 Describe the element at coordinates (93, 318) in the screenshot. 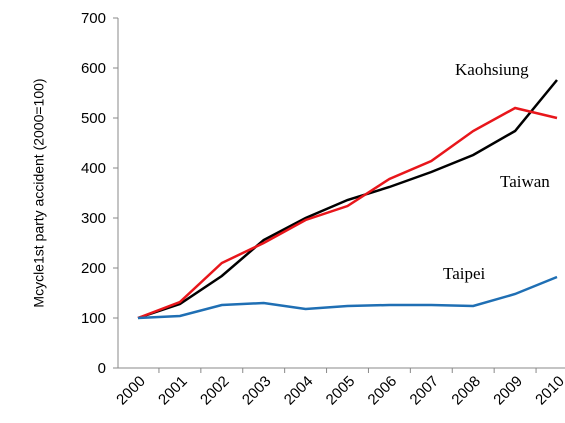

I see `y-tick-label: 100` at that location.